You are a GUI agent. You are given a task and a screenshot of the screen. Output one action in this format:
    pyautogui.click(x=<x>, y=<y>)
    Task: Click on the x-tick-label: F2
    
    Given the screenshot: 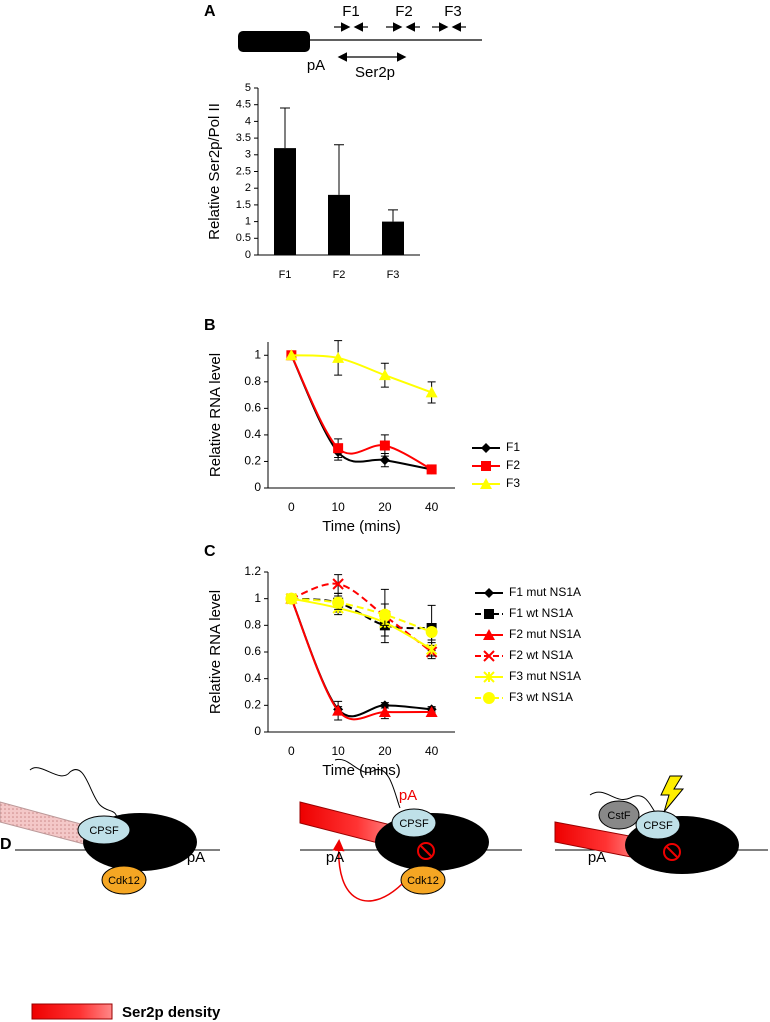 What is the action you would take?
    pyautogui.click(x=339, y=275)
    